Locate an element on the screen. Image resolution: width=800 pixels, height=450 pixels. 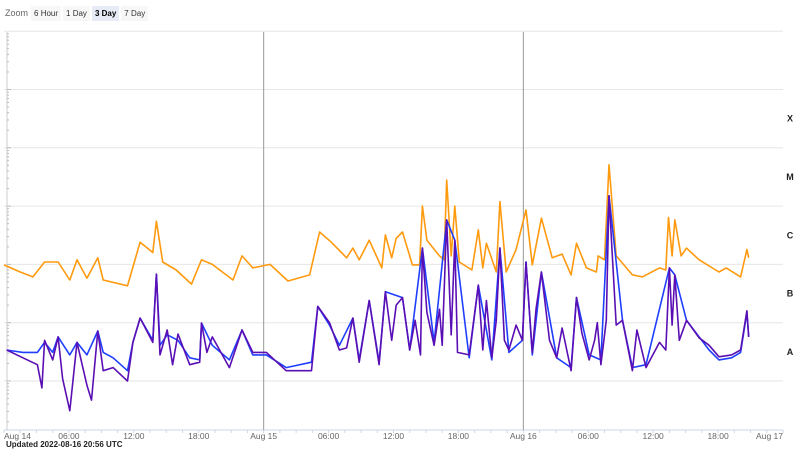
class-label-M: M is located at coordinates (790, 177).